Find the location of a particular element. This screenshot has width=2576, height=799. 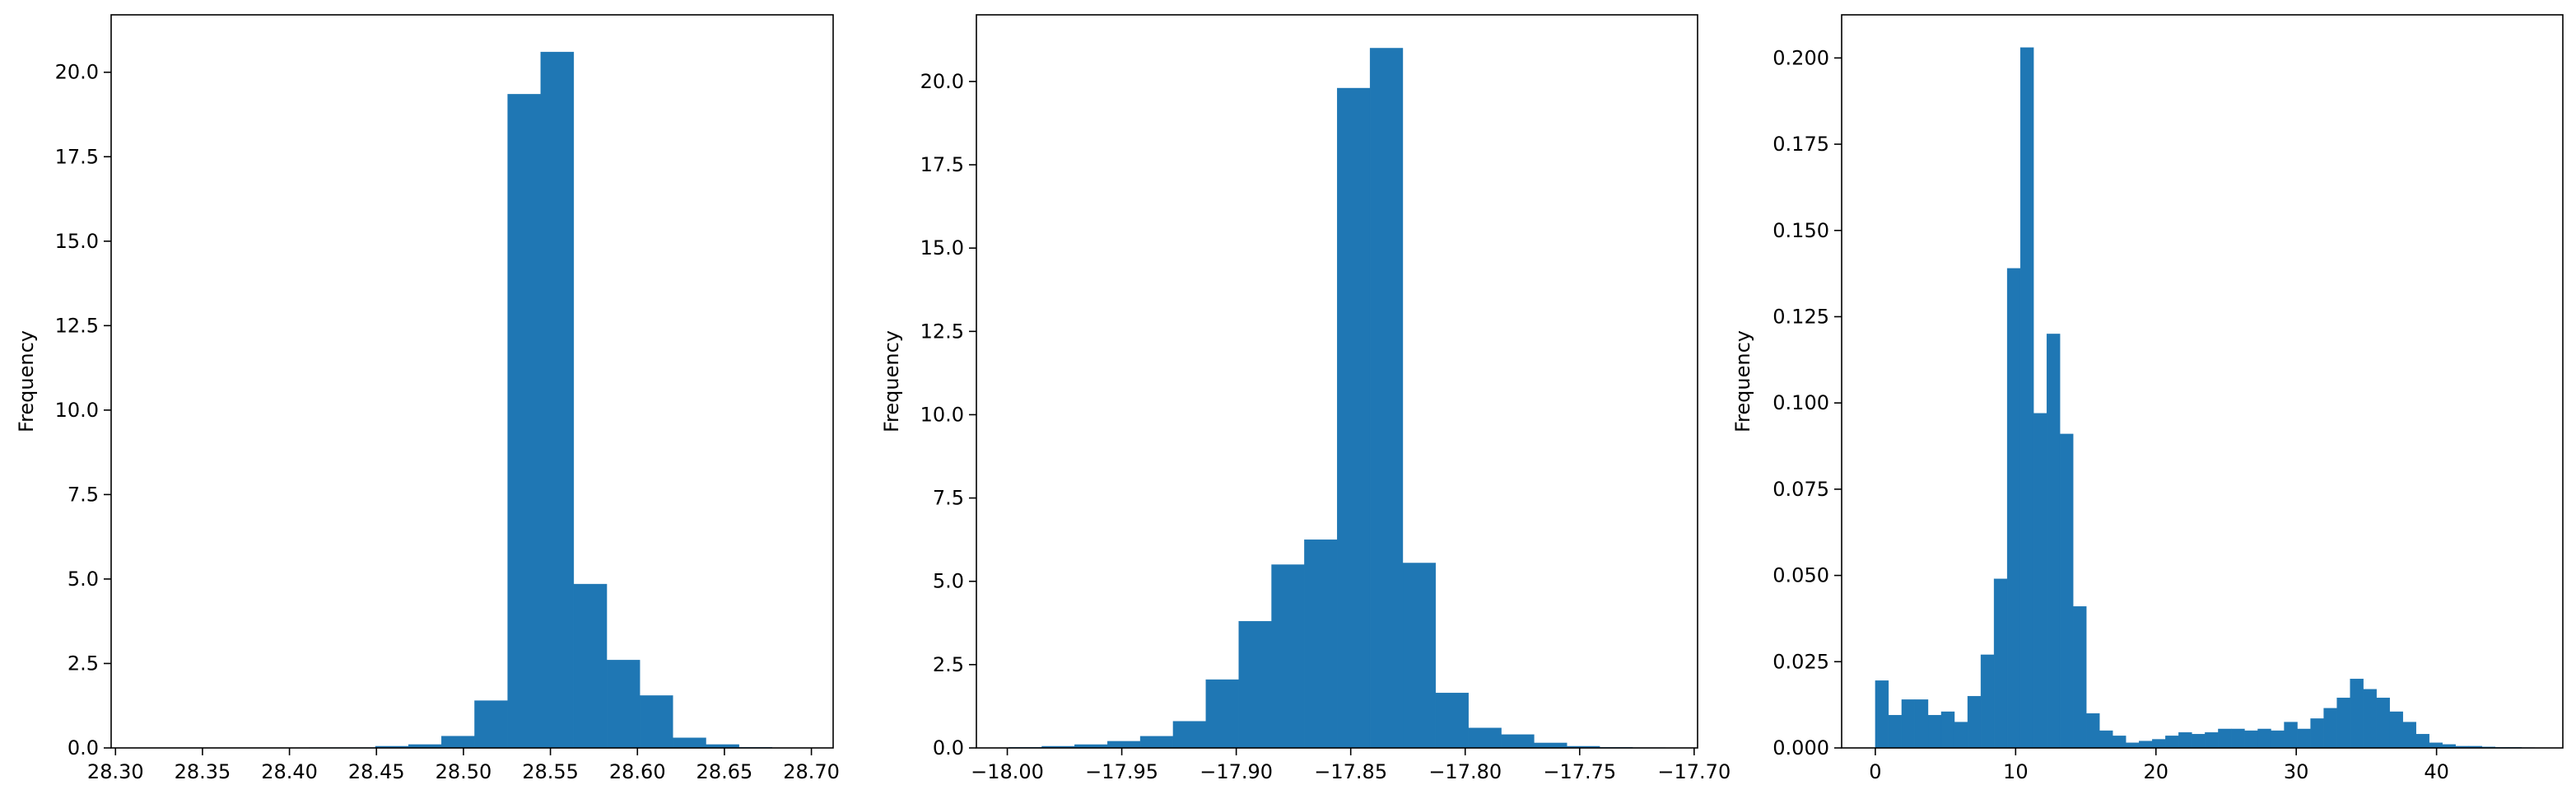

y-tick-label: 20.0 is located at coordinates (77, 72).